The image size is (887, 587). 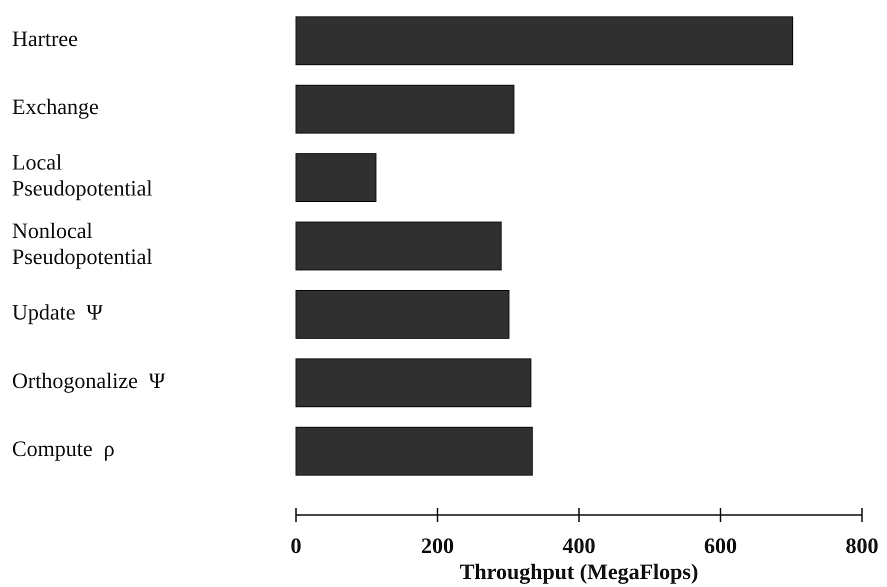 What do you see at coordinates (720, 545) in the screenshot?
I see `x-tick-label: 600` at bounding box center [720, 545].